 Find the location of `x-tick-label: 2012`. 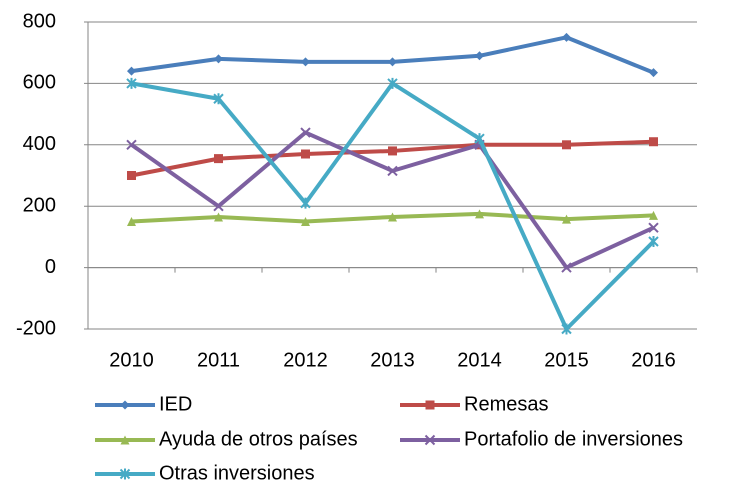

x-tick-label: 2012 is located at coordinates (305, 360).